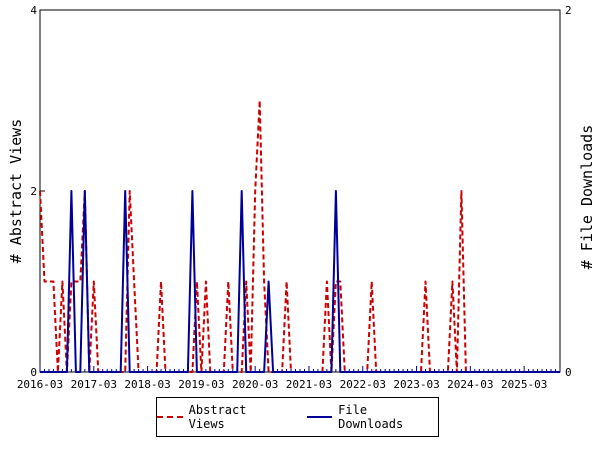 The image size is (600, 450). I want to click on y-axis-title-right: # File Downloads, so click(587, 197).